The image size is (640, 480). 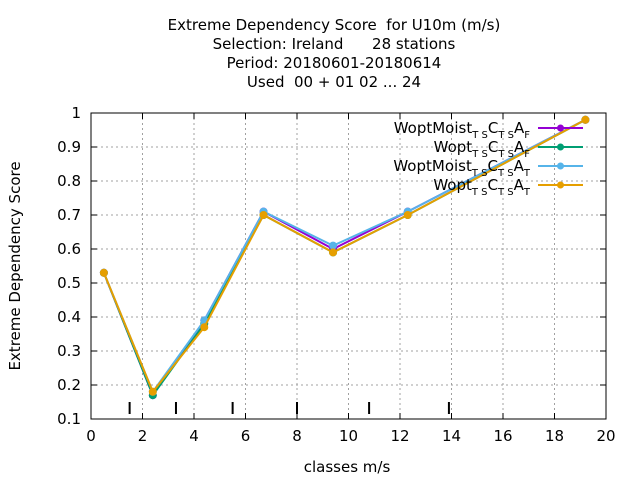 What do you see at coordinates (246, 436) in the screenshot?
I see `x-tick-label: 6` at bounding box center [246, 436].